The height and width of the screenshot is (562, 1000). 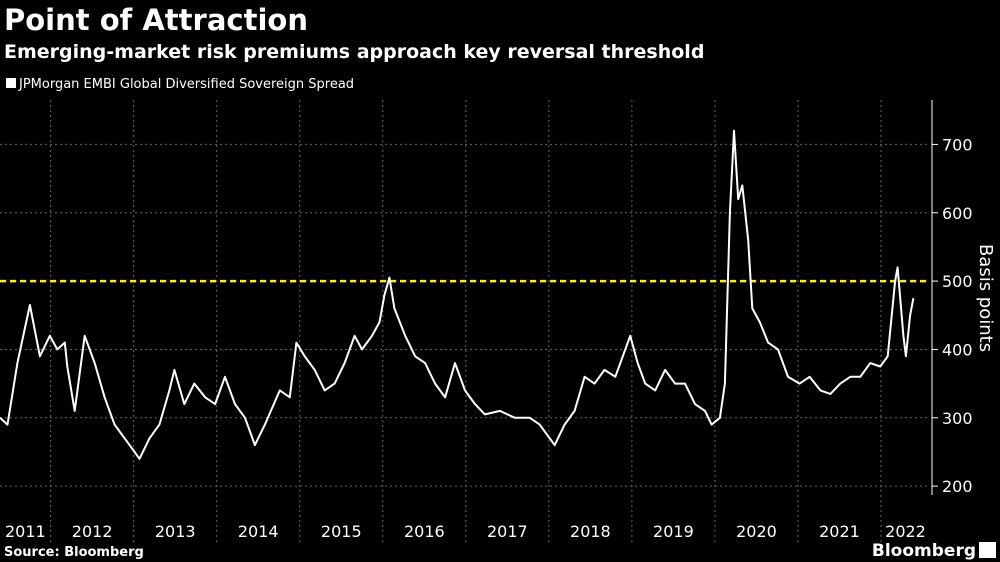 What do you see at coordinates (25, 531) in the screenshot?
I see `x-tick-label: 2011` at bounding box center [25, 531].